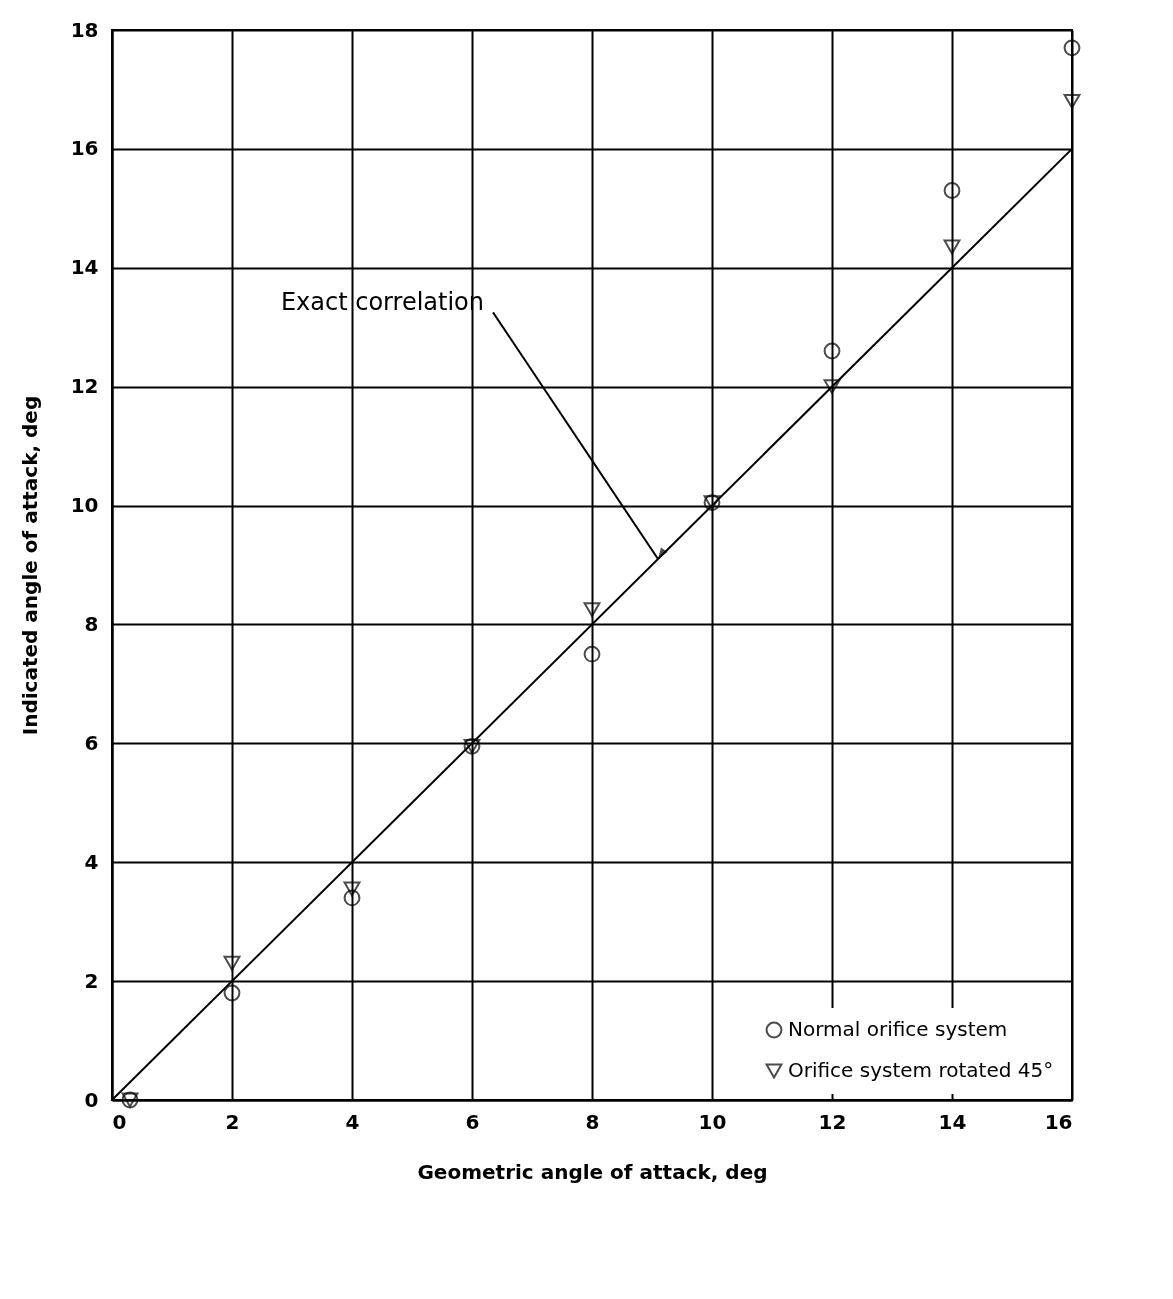  I want to click on y-tick-label: 2, so click(91, 980).